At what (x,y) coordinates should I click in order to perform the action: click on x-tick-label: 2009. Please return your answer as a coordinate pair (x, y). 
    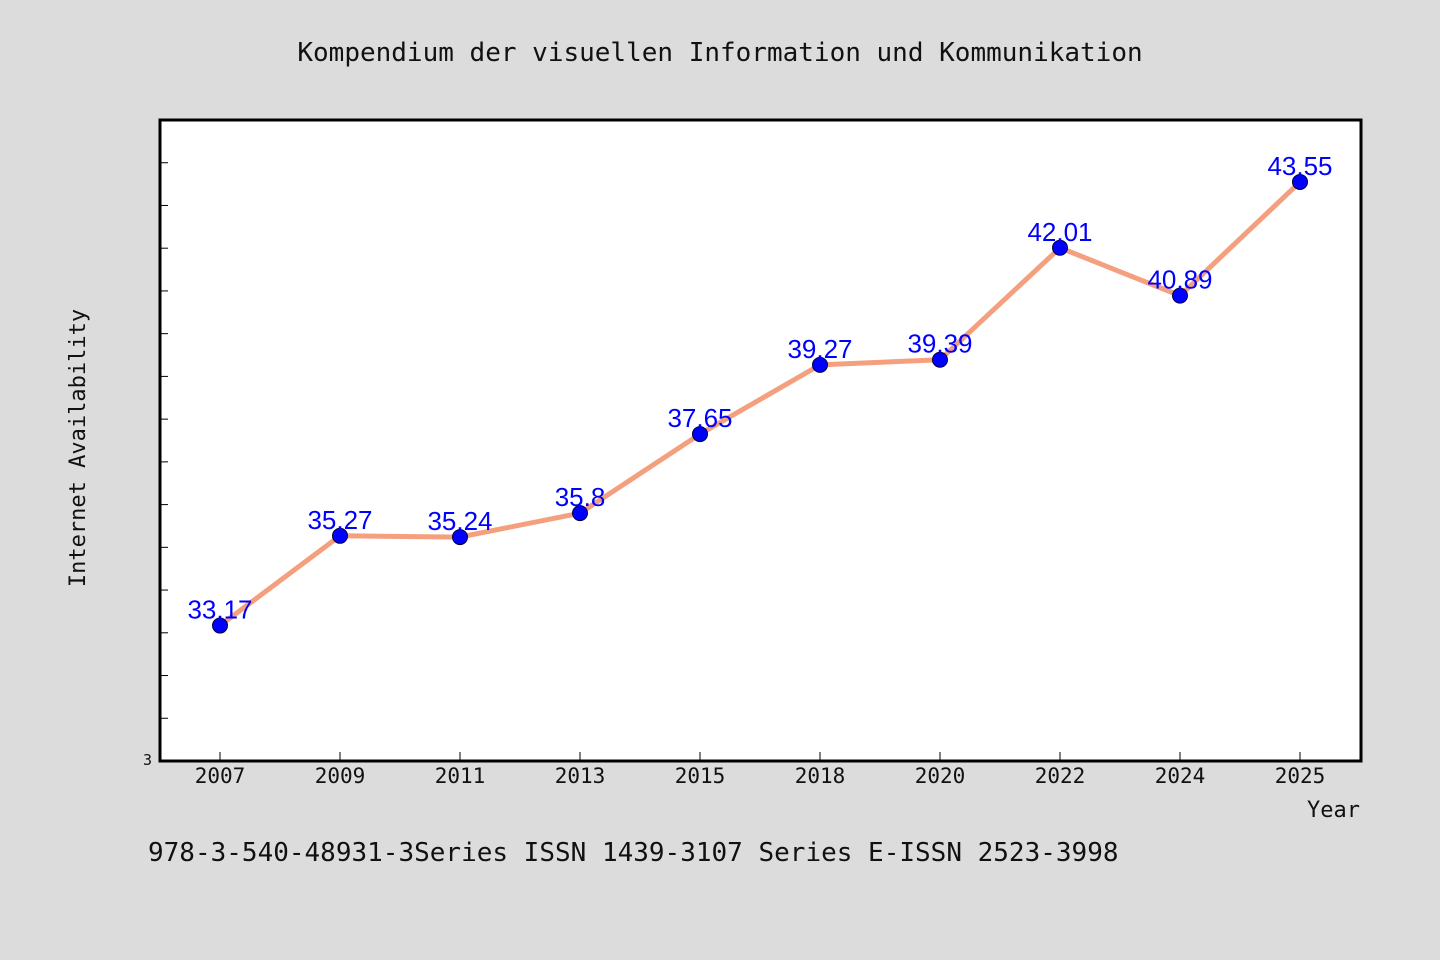
    Looking at the image, I should click on (340, 776).